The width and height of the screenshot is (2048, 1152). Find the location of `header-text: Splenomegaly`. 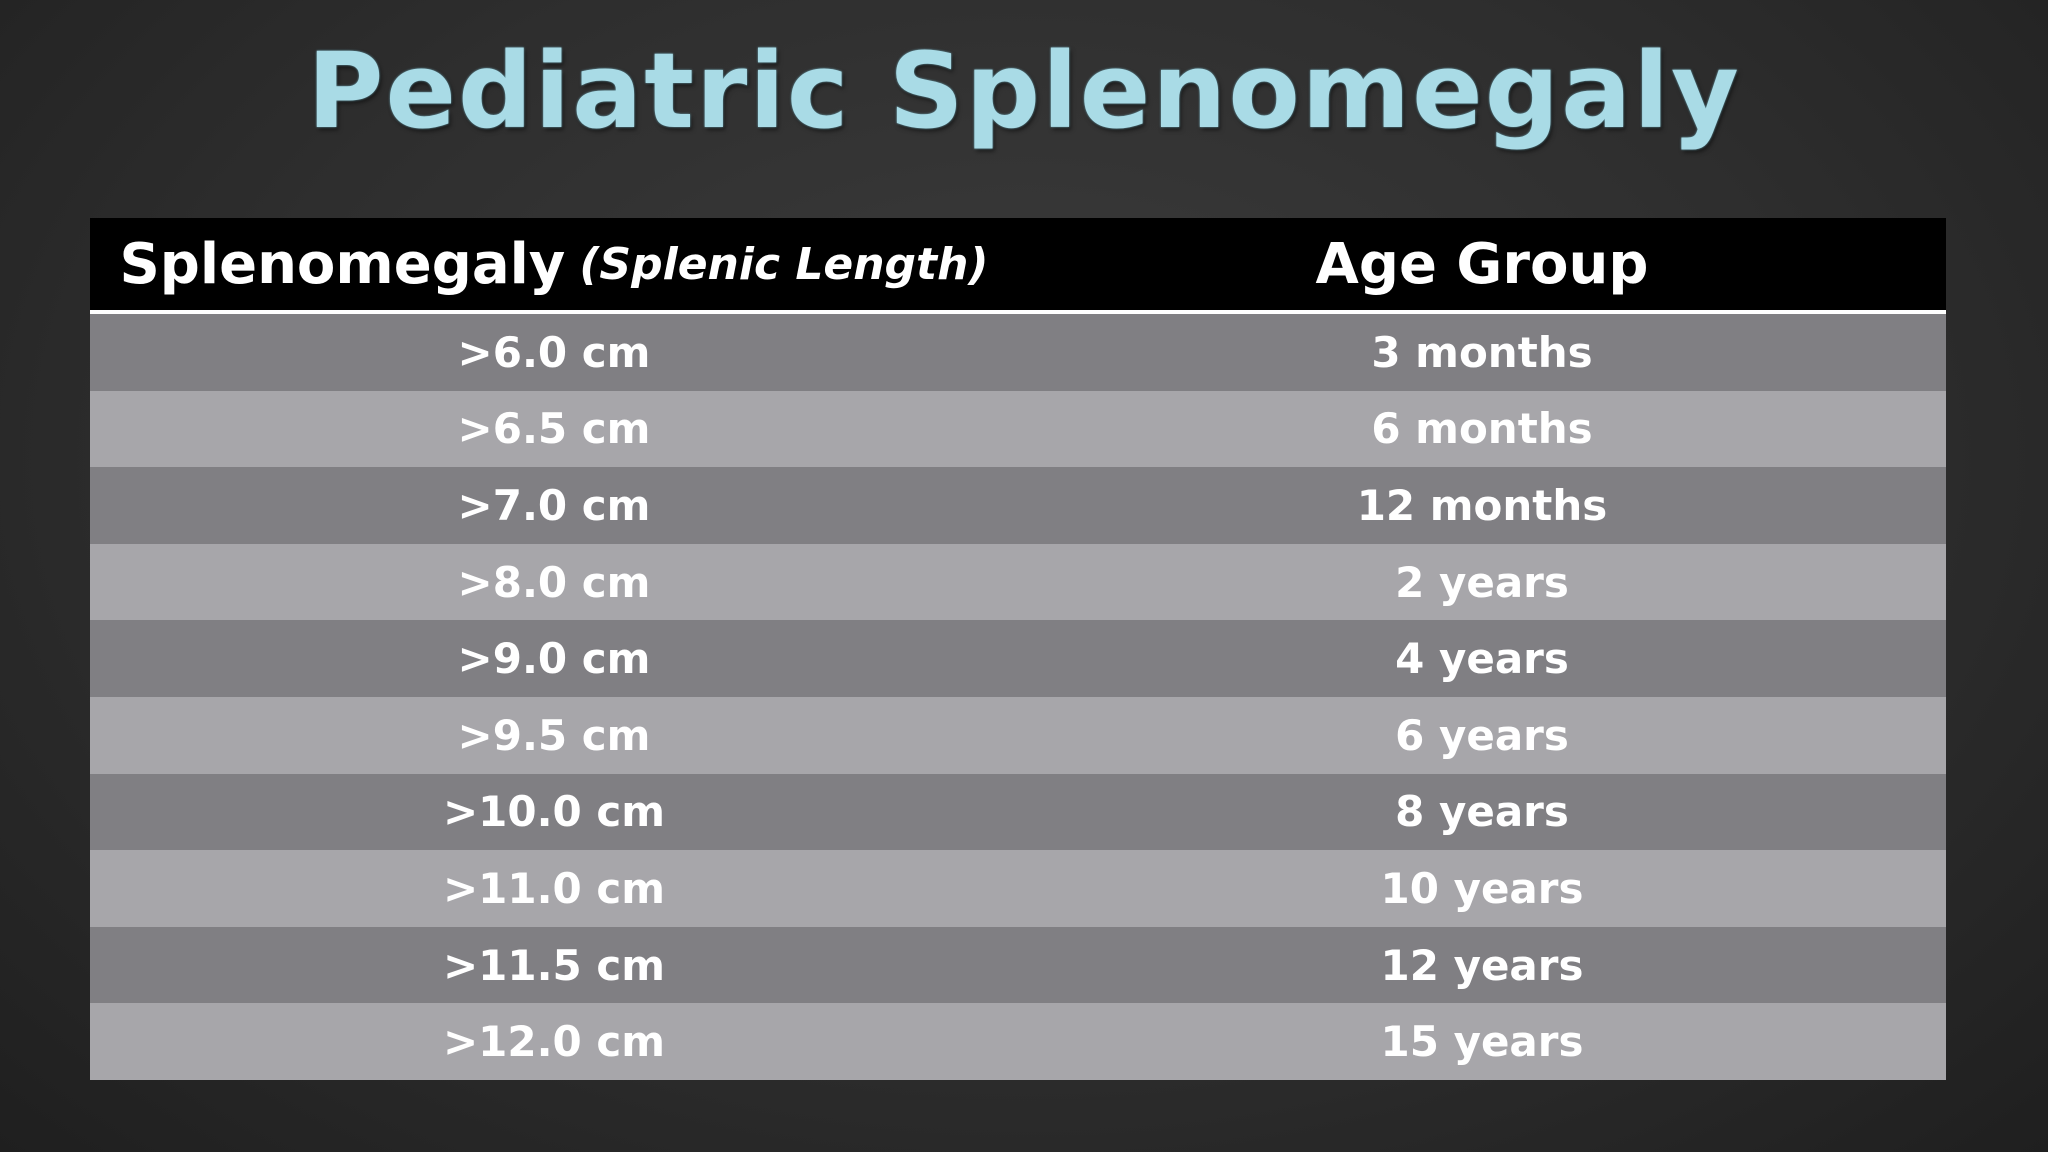

header-text: Splenomegaly is located at coordinates (342, 264).